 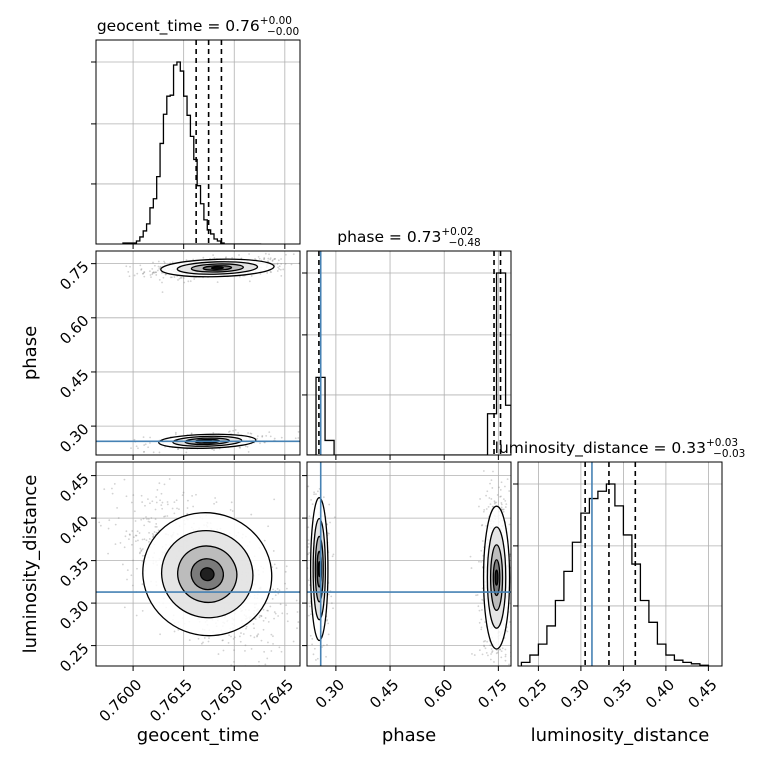 What do you see at coordinates (121, 701) in the screenshot?
I see `x-tick-label: 0.7600` at bounding box center [121, 701].